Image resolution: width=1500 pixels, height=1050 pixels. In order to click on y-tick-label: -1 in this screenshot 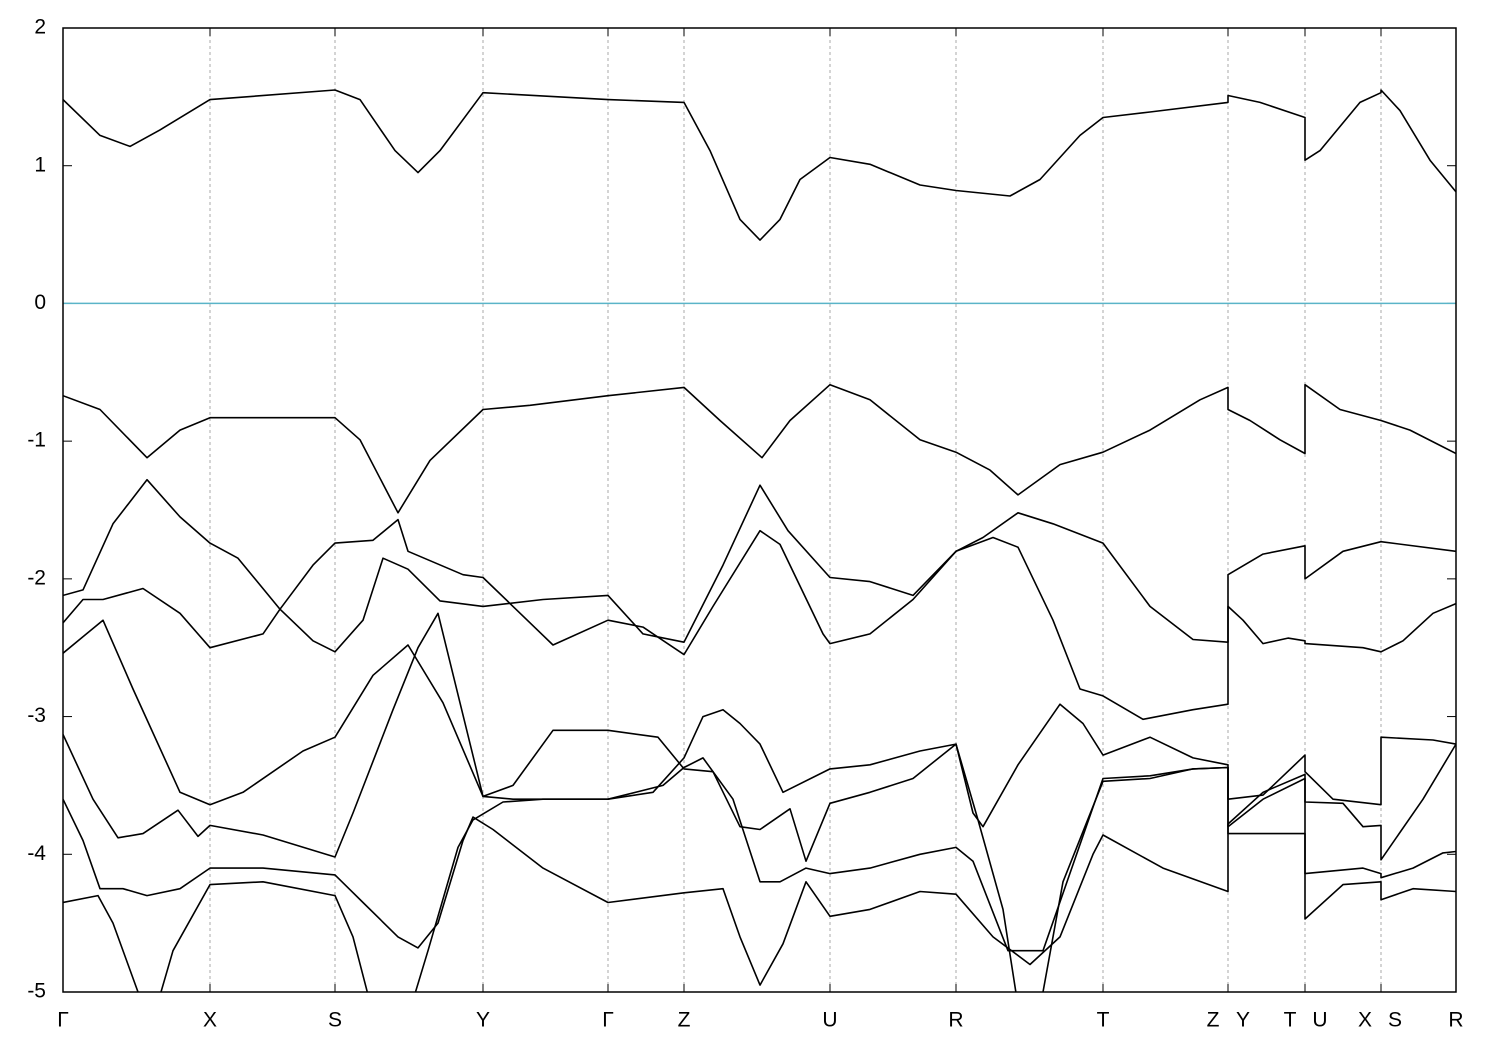, I will do `click(36, 440)`.